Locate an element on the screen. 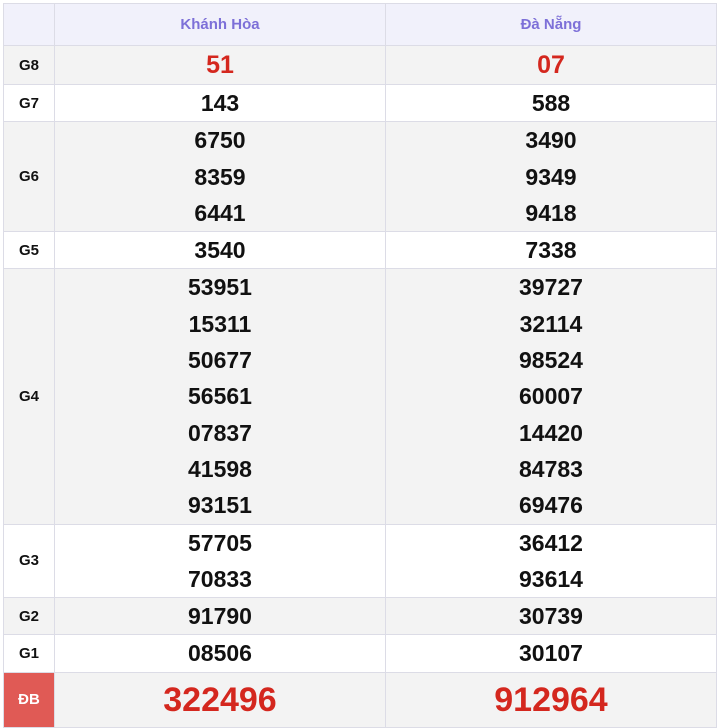 Image resolution: width=720 pixels, height=728 pixels. prize-label: G5 is located at coordinates (29, 250).